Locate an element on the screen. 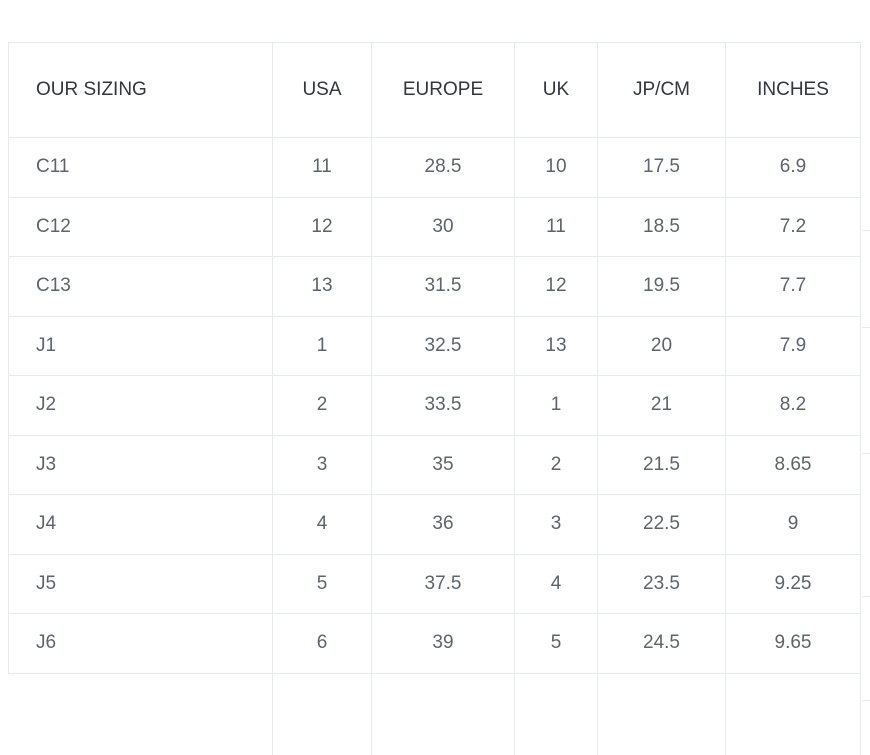  size-value-cell: 30 is located at coordinates (443, 226).